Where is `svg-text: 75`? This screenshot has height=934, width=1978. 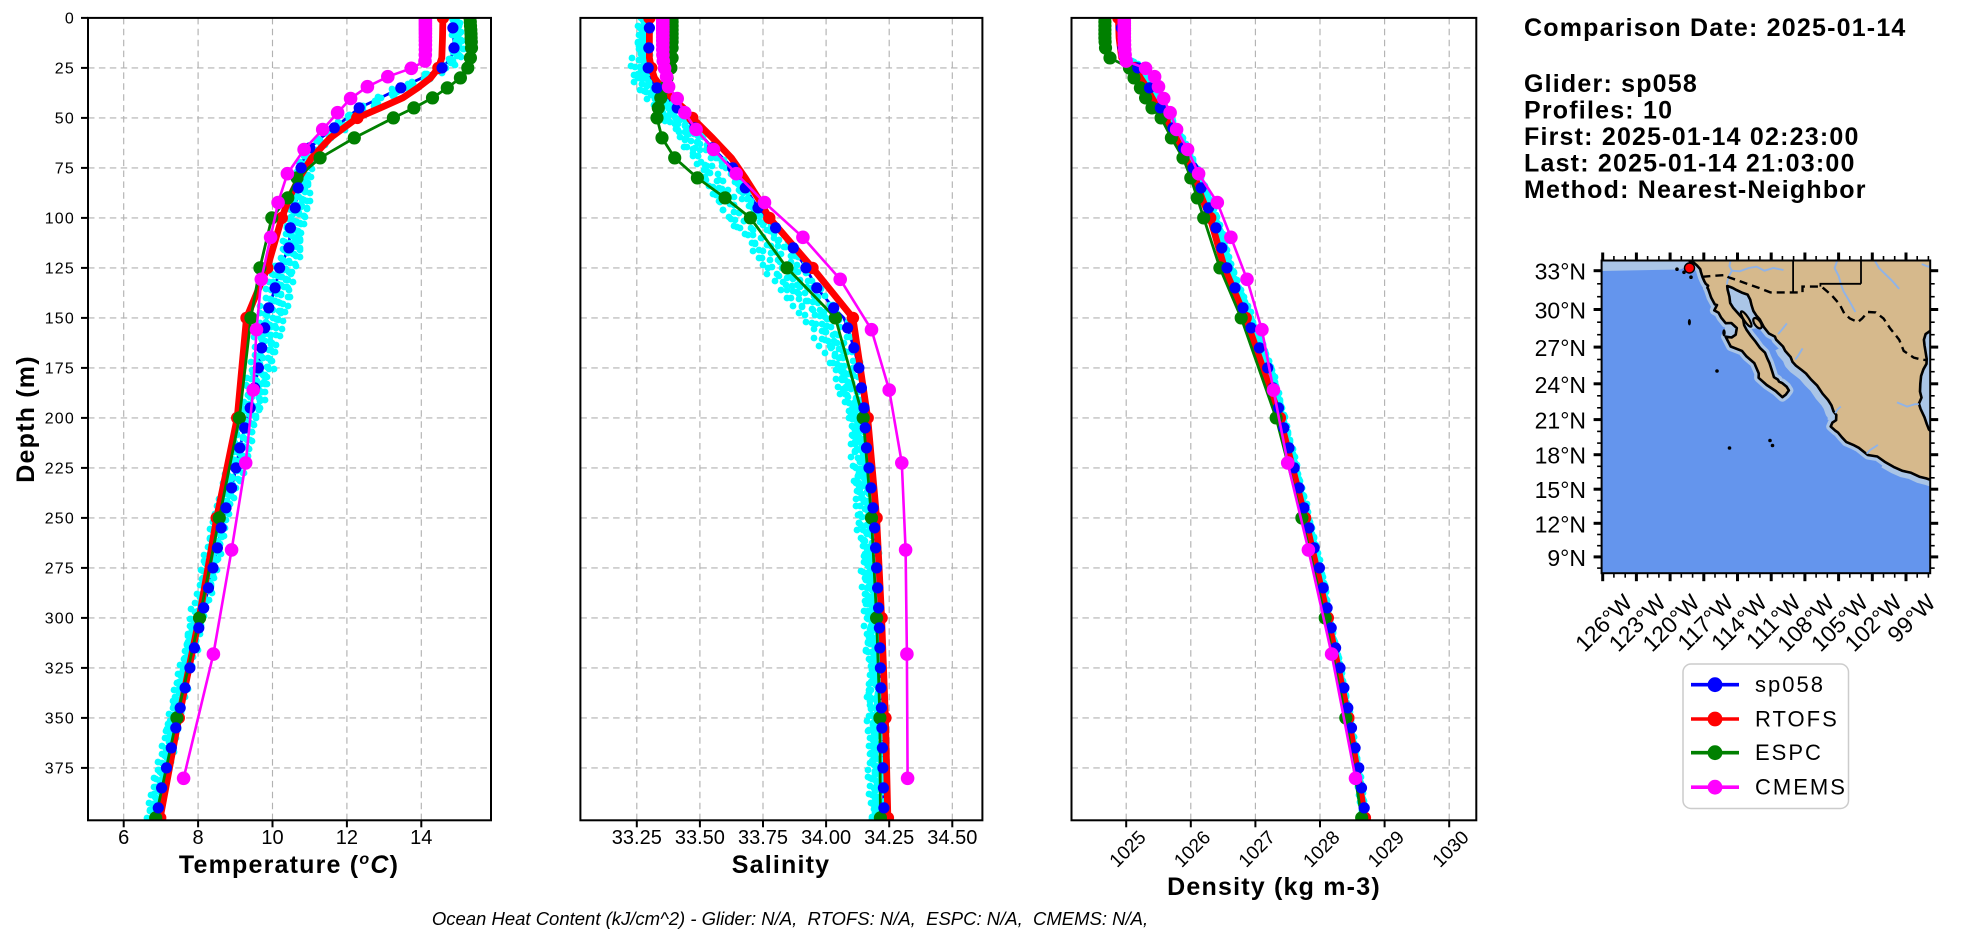
svg-text: 75 is located at coordinates (65, 168).